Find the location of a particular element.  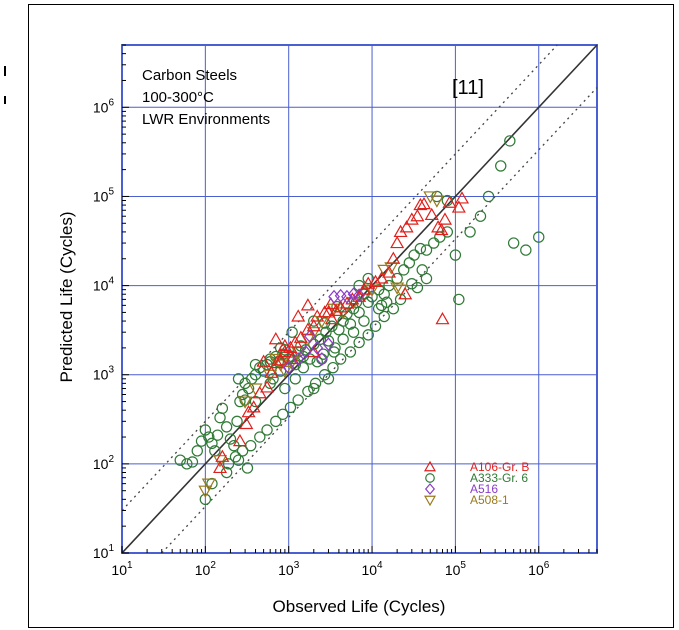

y-tick-label: 10² is located at coordinates (104, 463).